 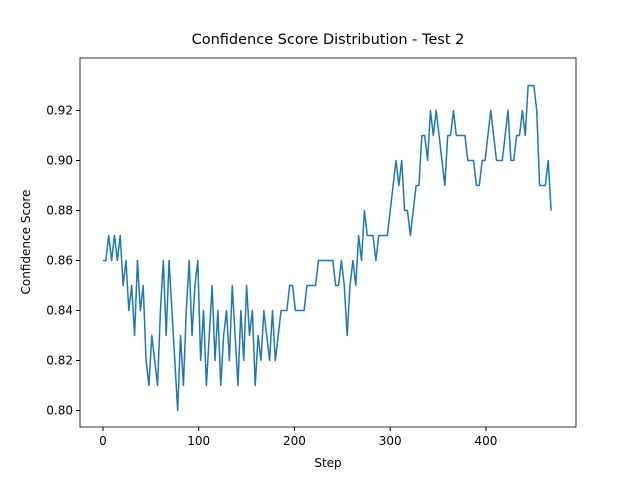 I want to click on x-tick-label: 100, so click(x=198, y=441).